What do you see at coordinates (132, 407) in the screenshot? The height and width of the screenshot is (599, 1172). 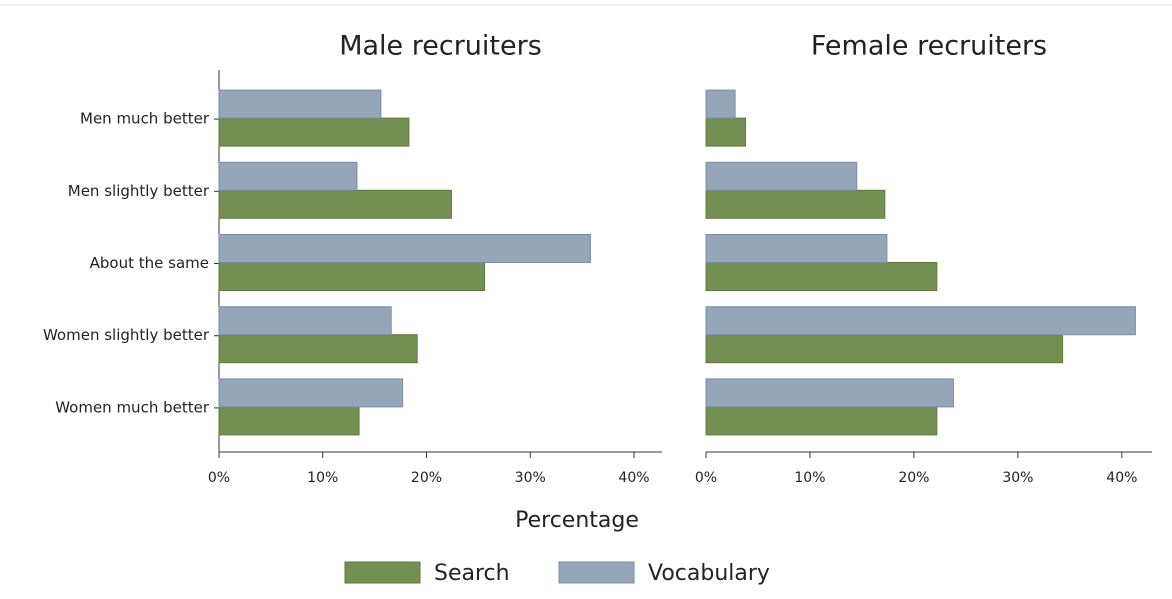 I see `y-tick-label: Women much better` at bounding box center [132, 407].